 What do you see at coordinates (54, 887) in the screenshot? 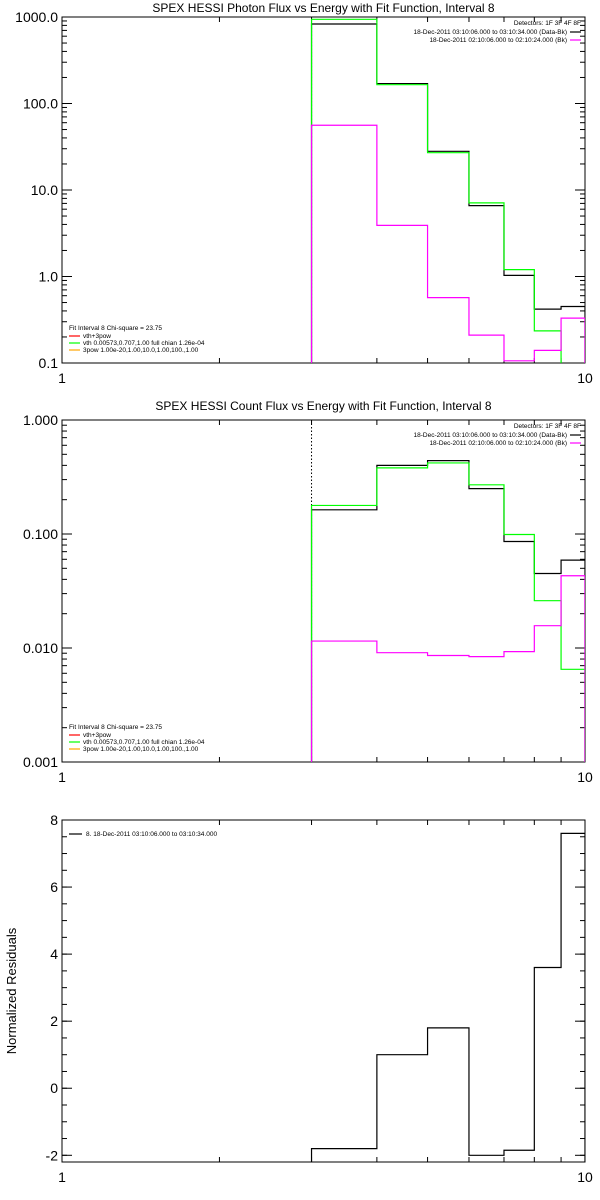
I see `y-tick-label: 6` at bounding box center [54, 887].